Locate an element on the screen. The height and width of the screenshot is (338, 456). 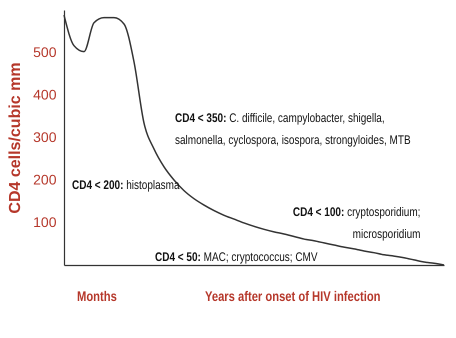
text: Months is located at coordinates (97, 296).